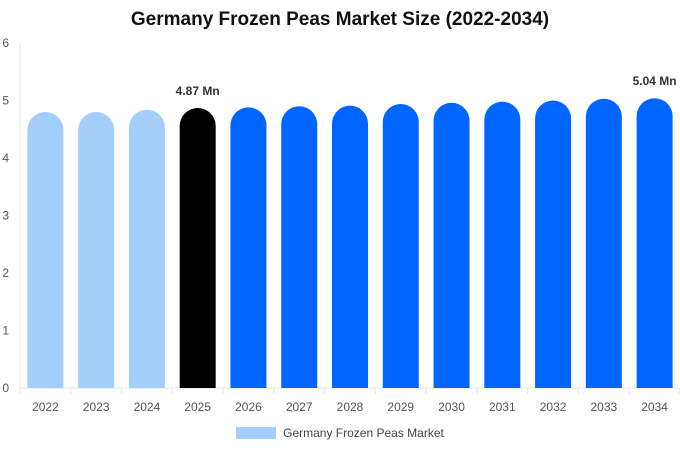 The image size is (680, 450). Describe the element at coordinates (5, 388) in the screenshot. I see `y-tick-label: 0` at that location.